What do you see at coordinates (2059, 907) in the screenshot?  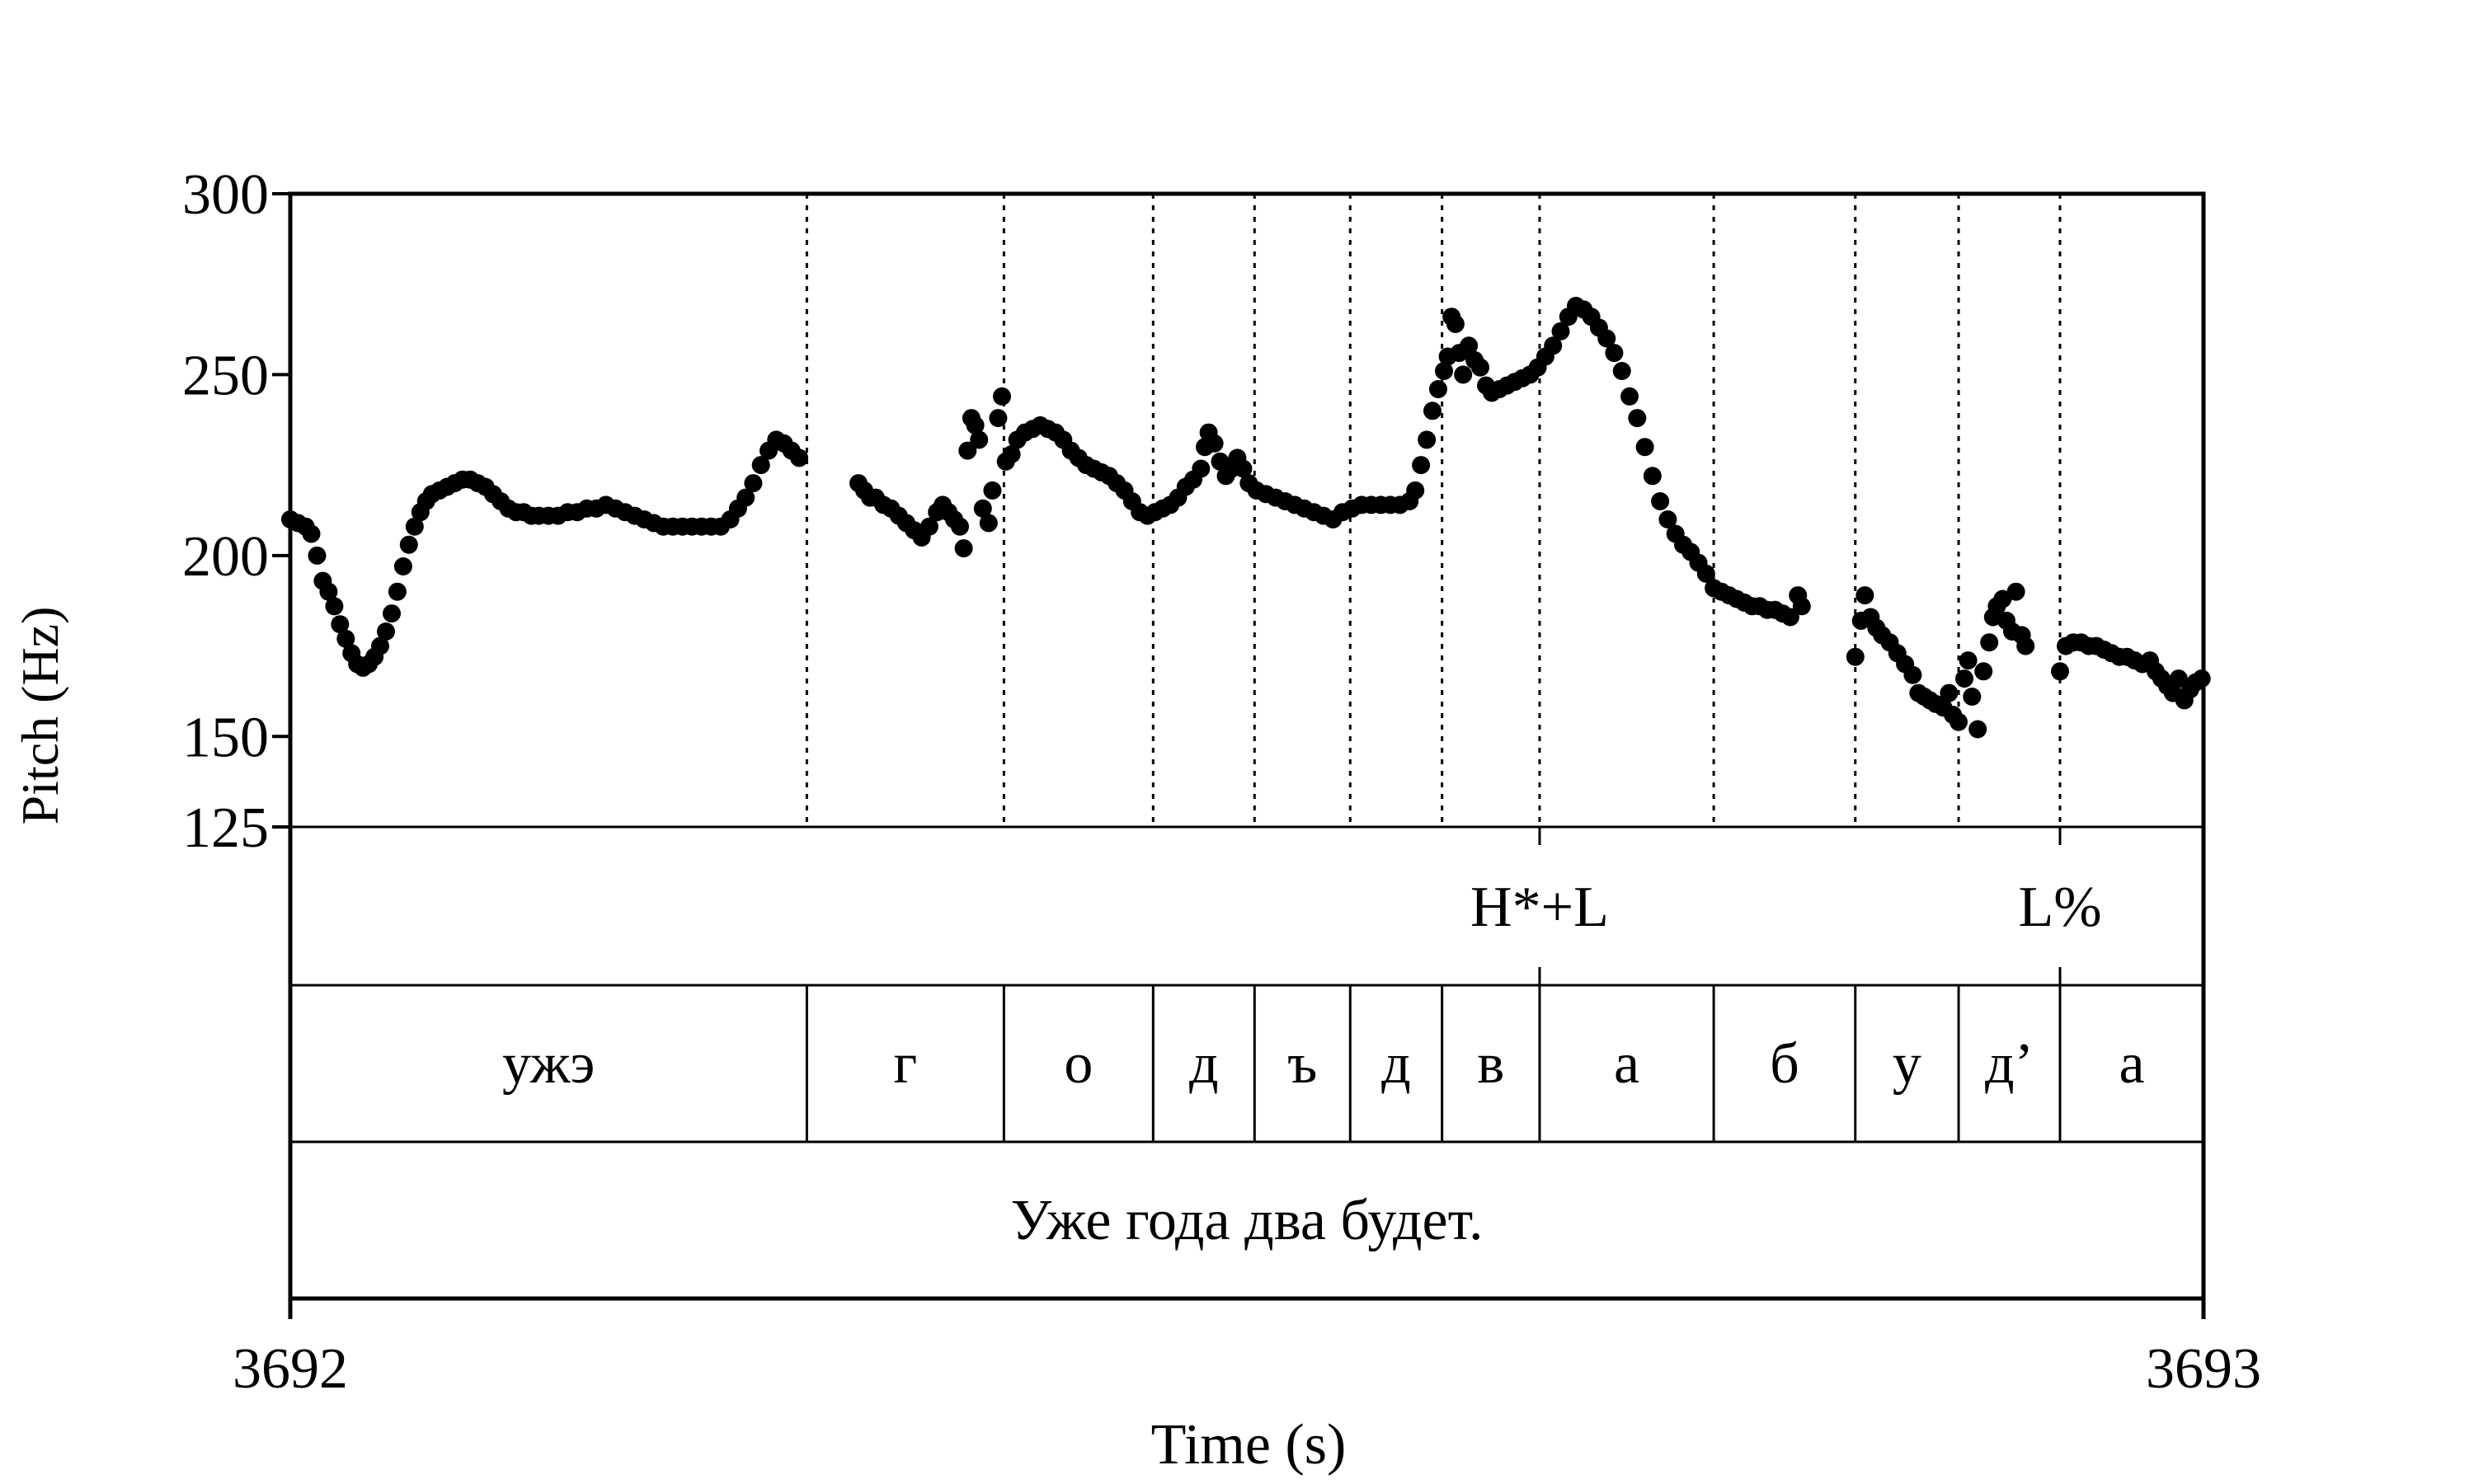 I see `tone-label: L%` at bounding box center [2059, 907].